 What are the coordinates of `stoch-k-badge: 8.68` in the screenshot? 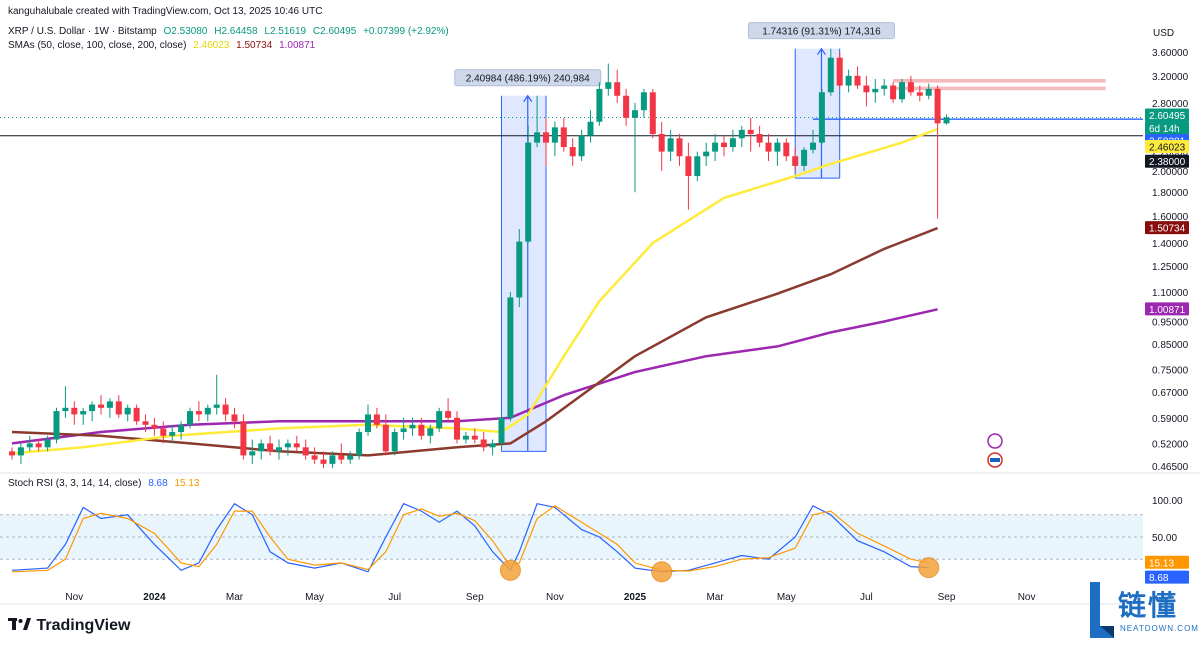 It's located at (1159, 578).